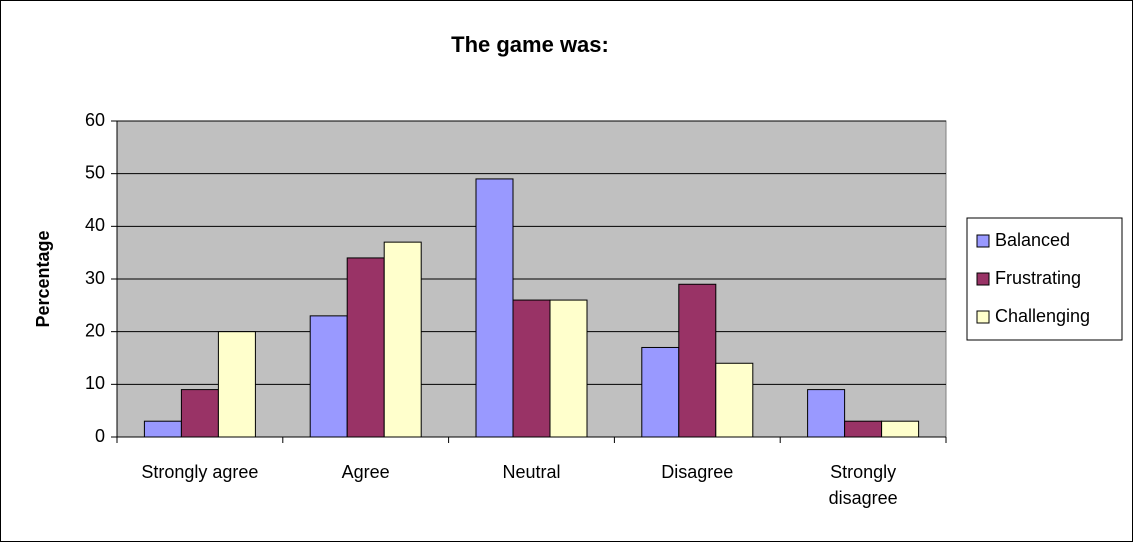  Describe the element at coordinates (530, 44) in the screenshot. I see `chart-title: The game was:` at that location.